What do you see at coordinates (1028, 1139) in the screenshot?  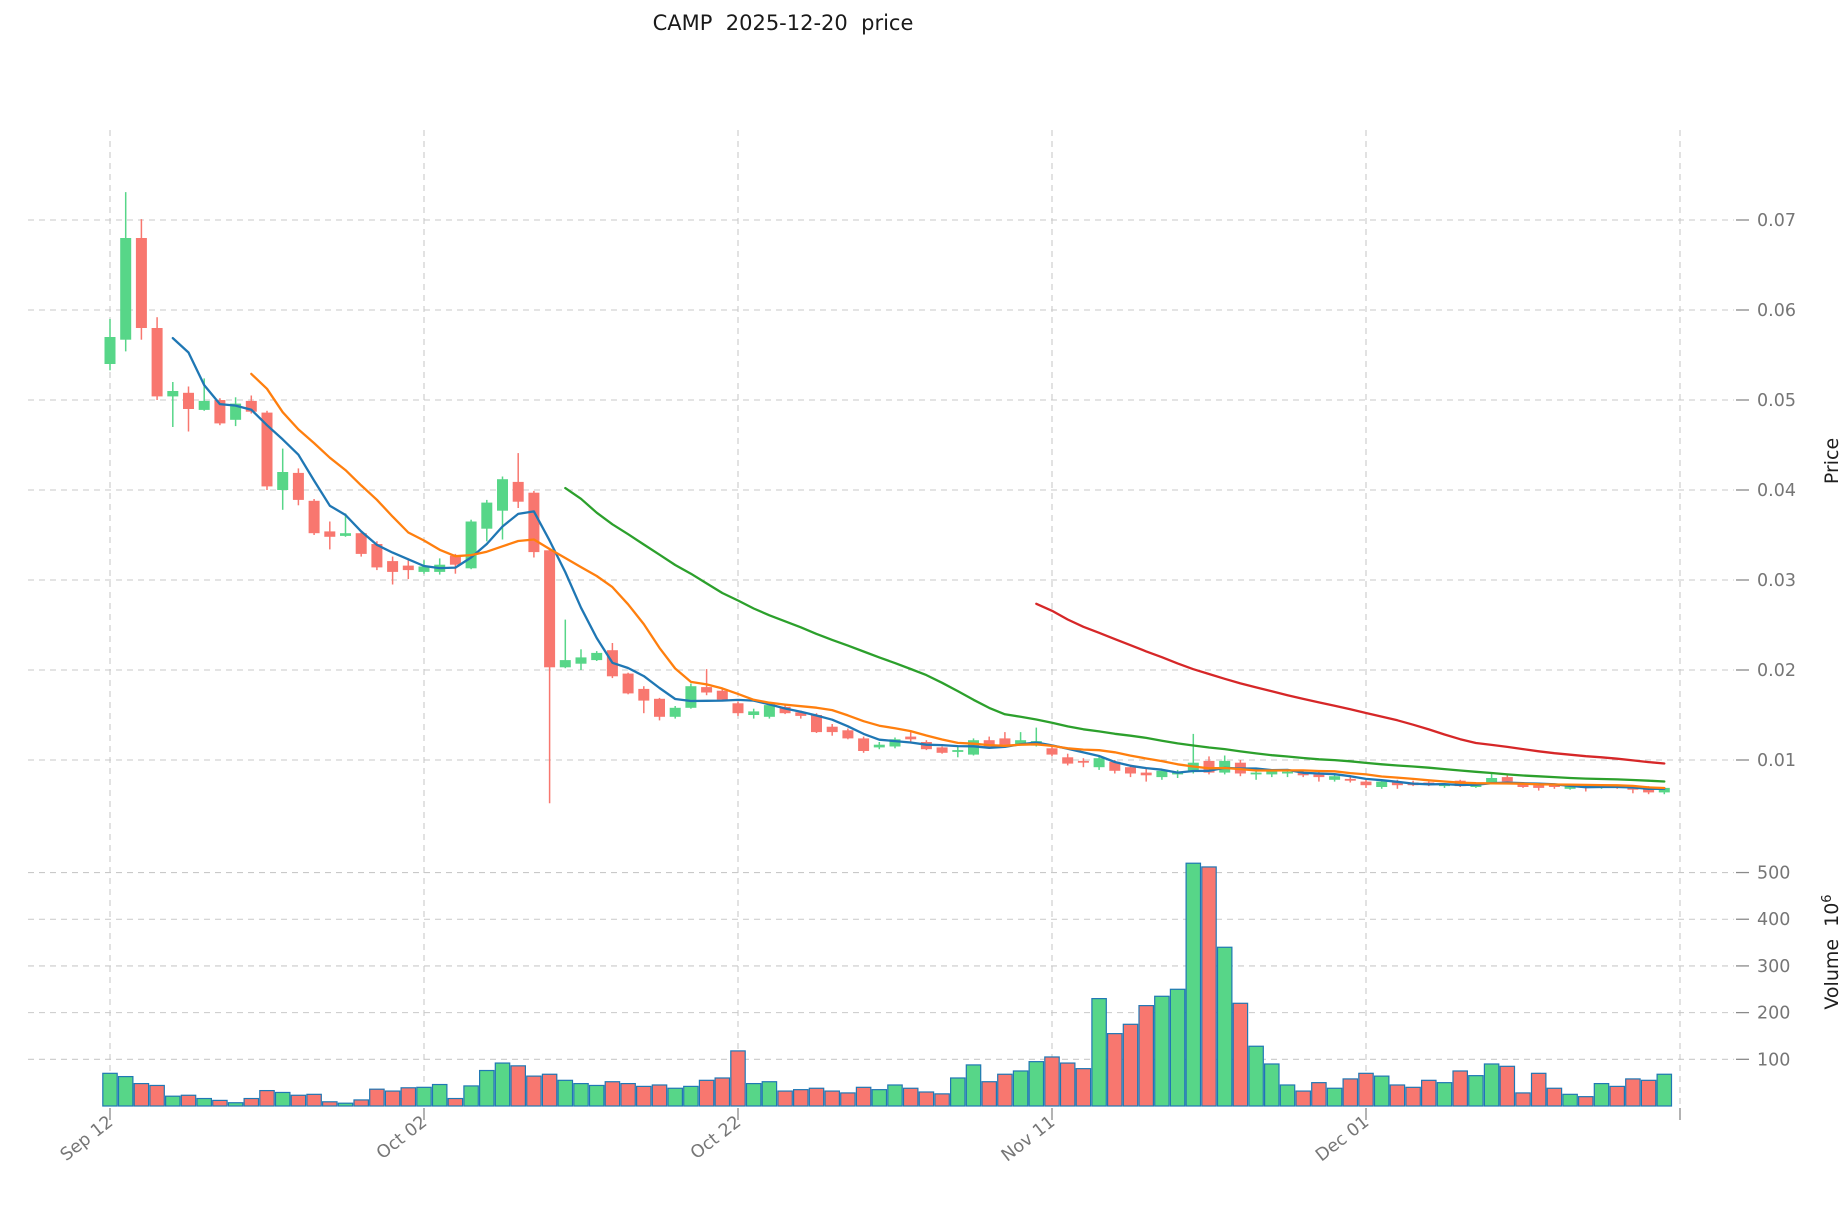 I see `date-tick-label: Nov 11` at bounding box center [1028, 1139].